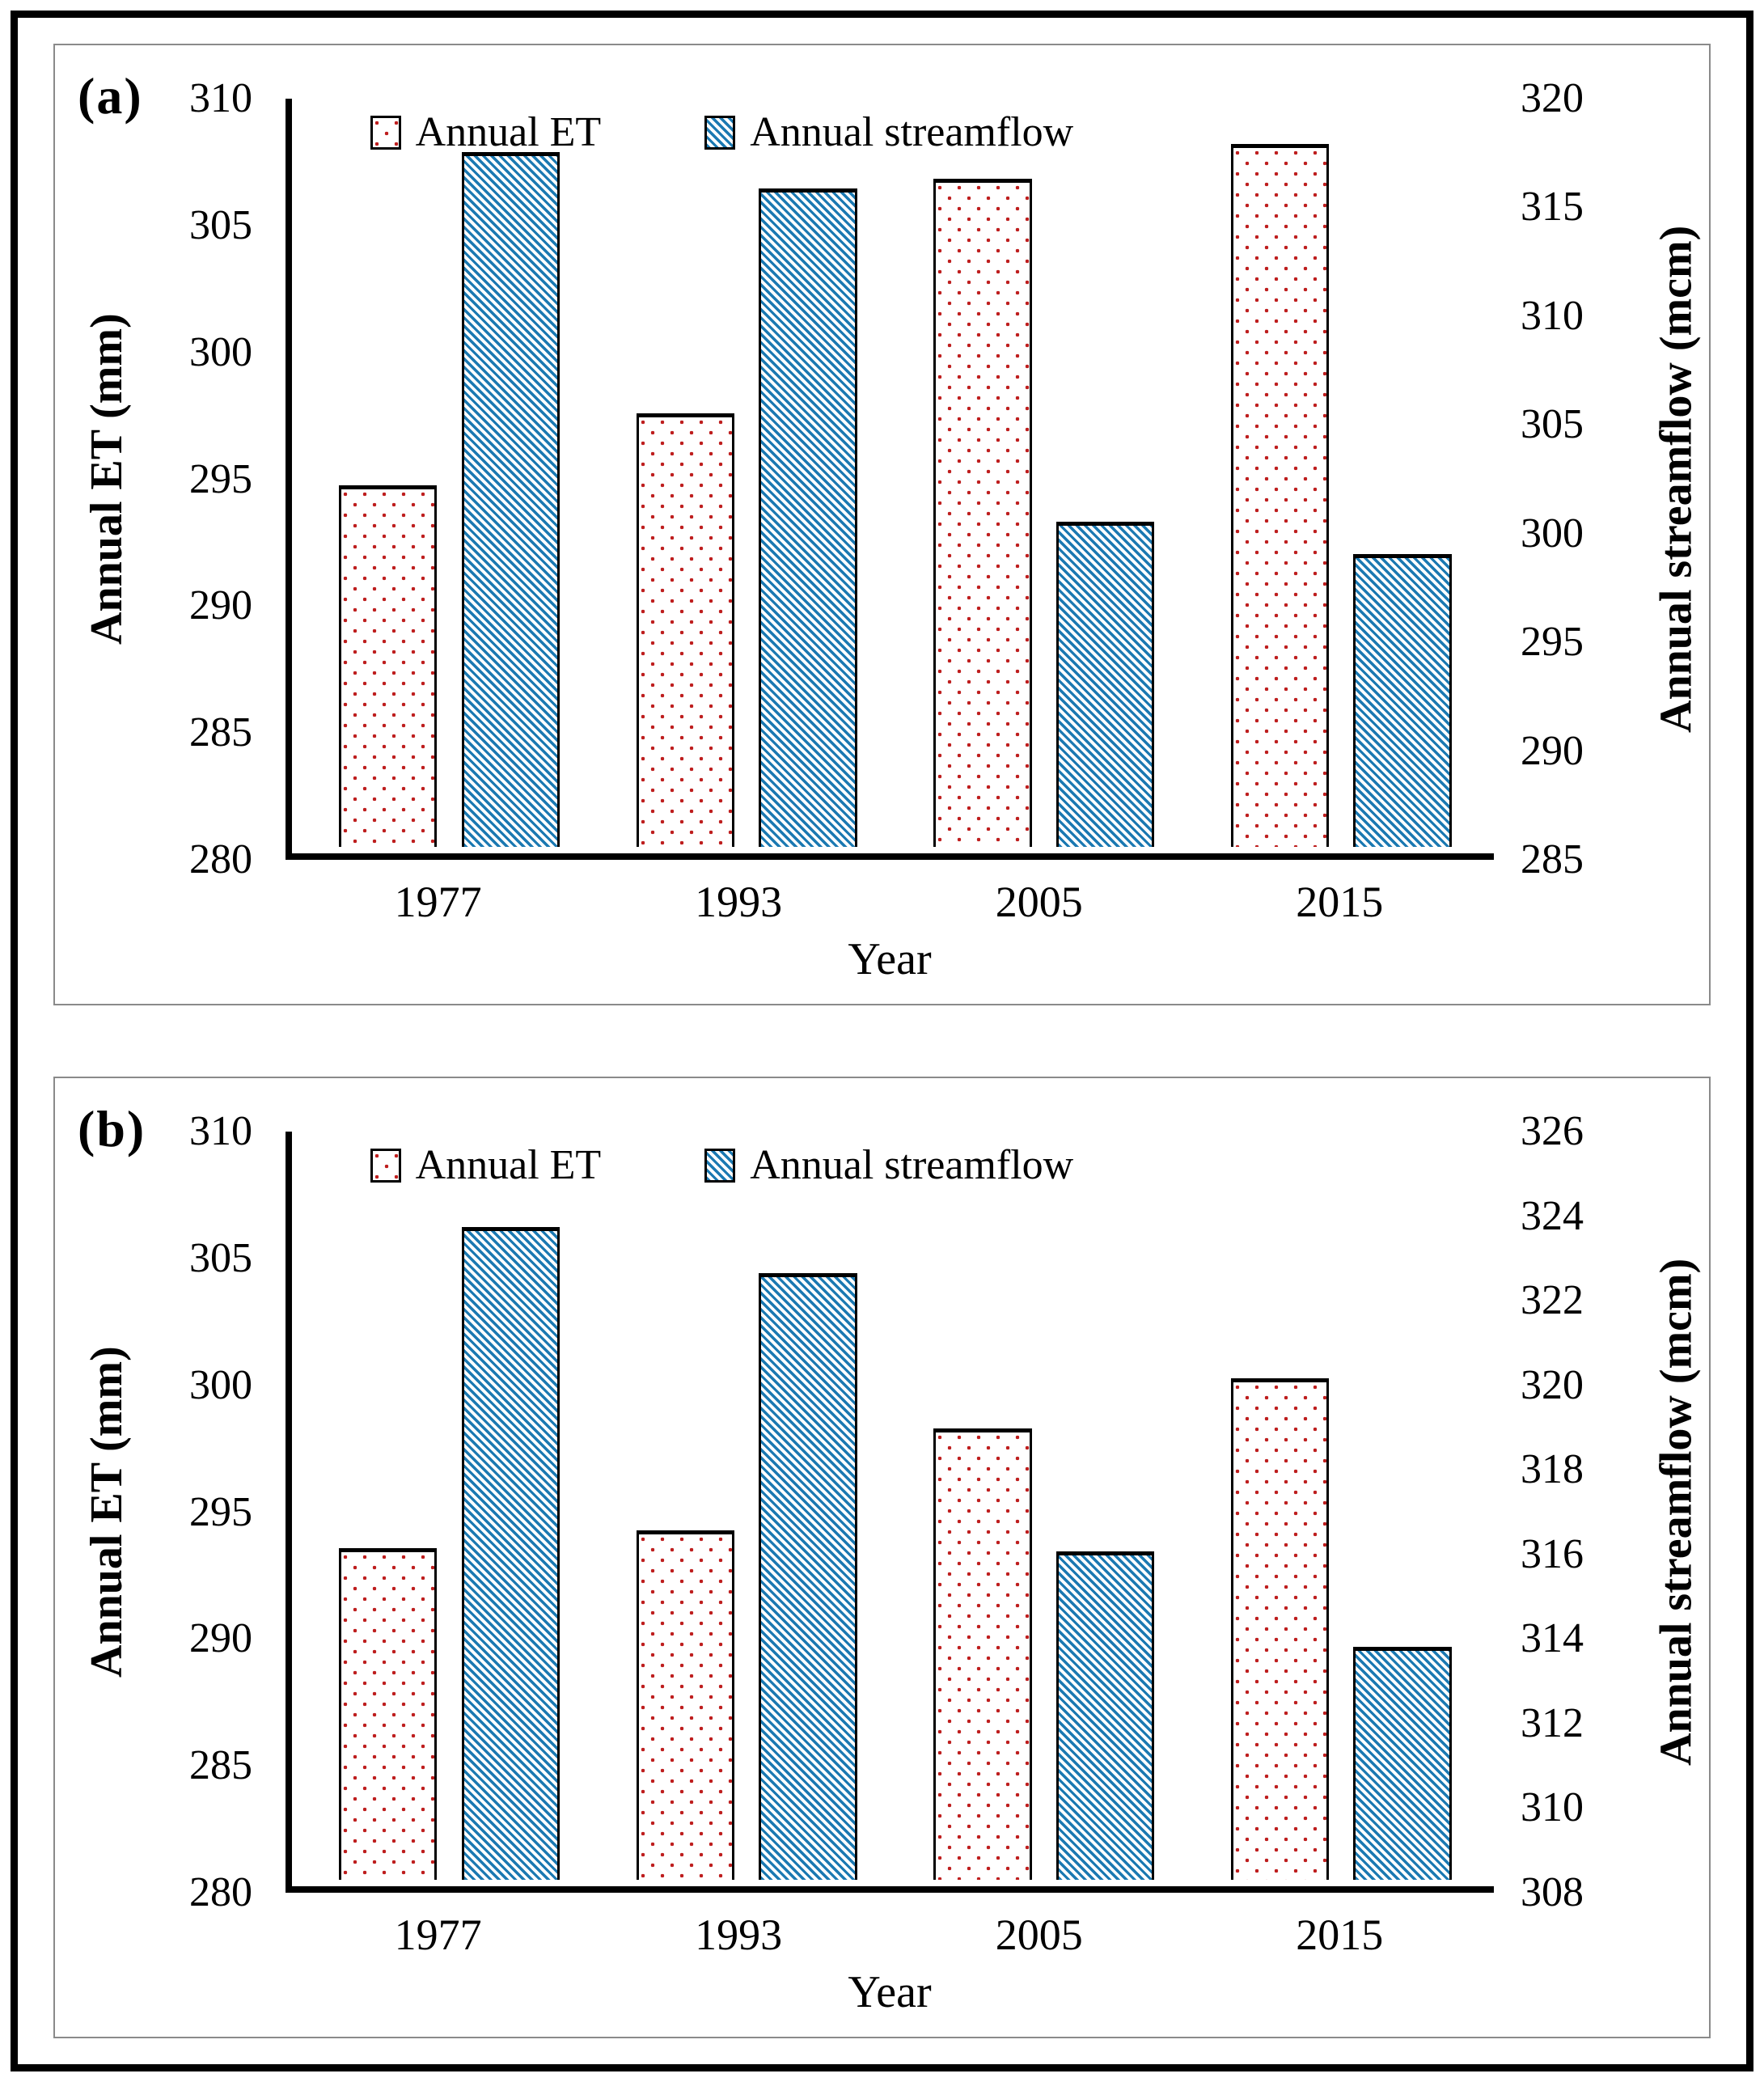  I want to click on y-tick-label: 315, so click(1553, 207).